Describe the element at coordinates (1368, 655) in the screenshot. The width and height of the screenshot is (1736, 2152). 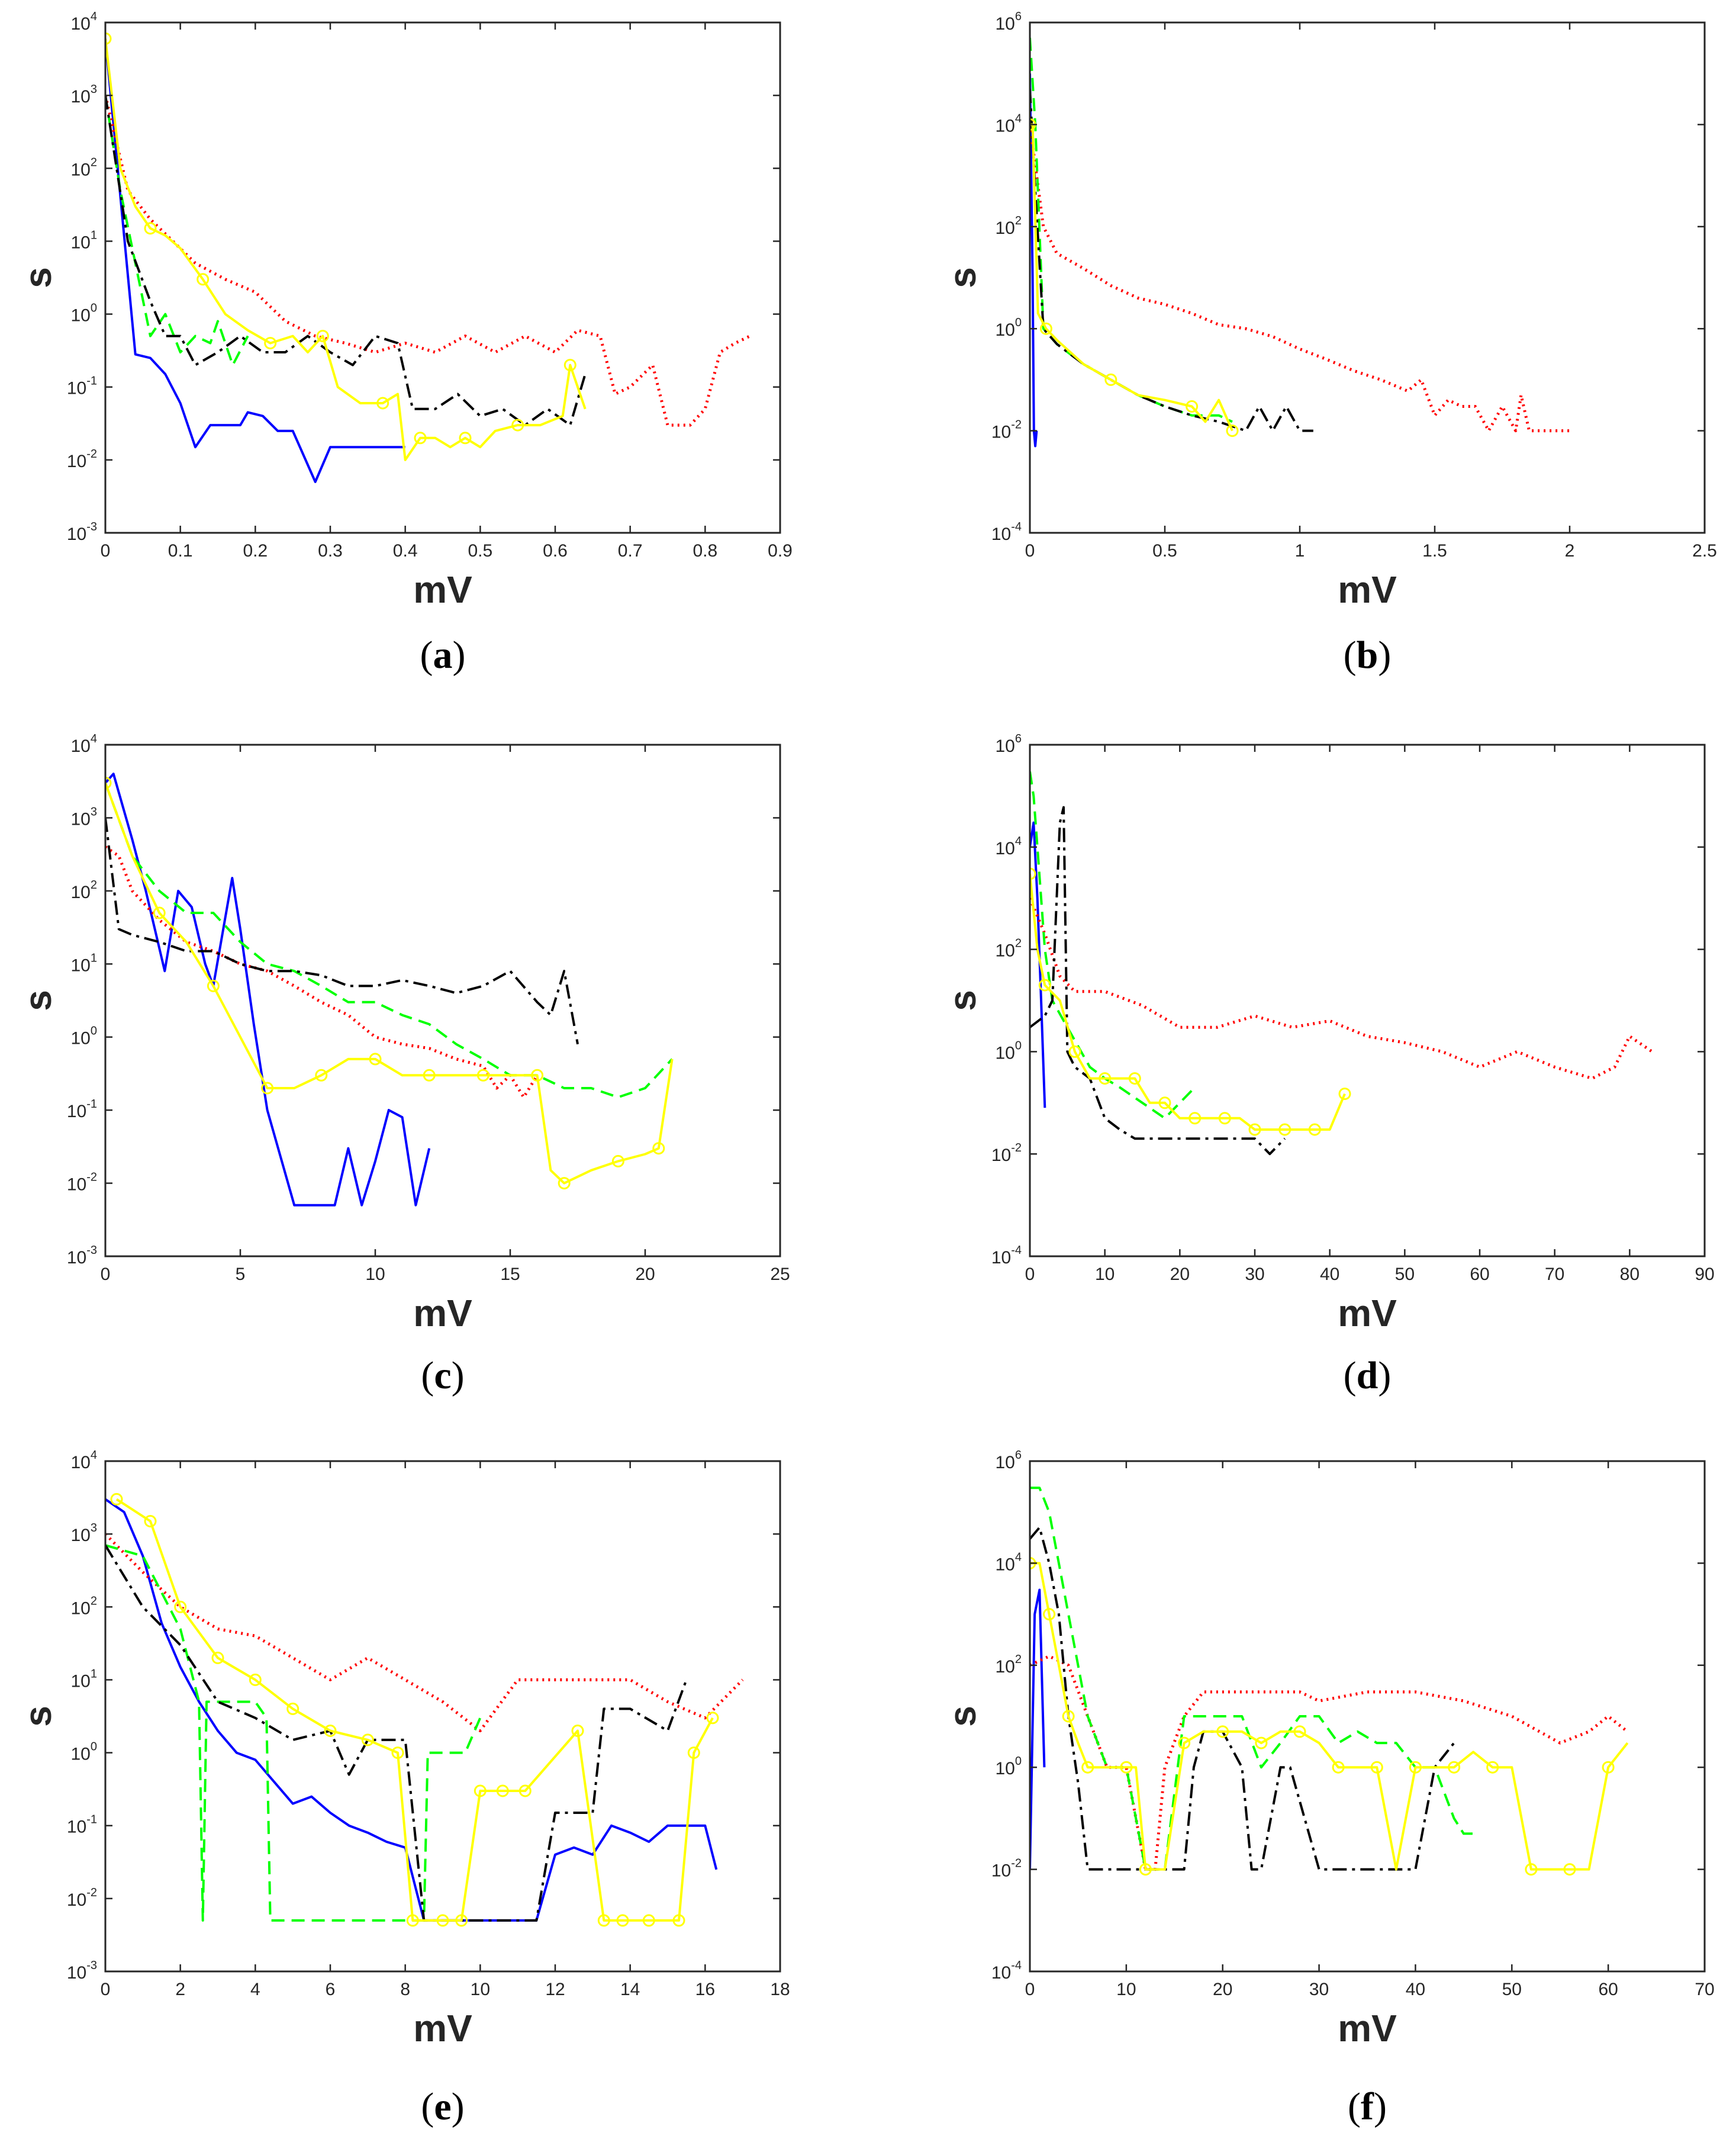
I see `panel-label-b: (b)` at that location.